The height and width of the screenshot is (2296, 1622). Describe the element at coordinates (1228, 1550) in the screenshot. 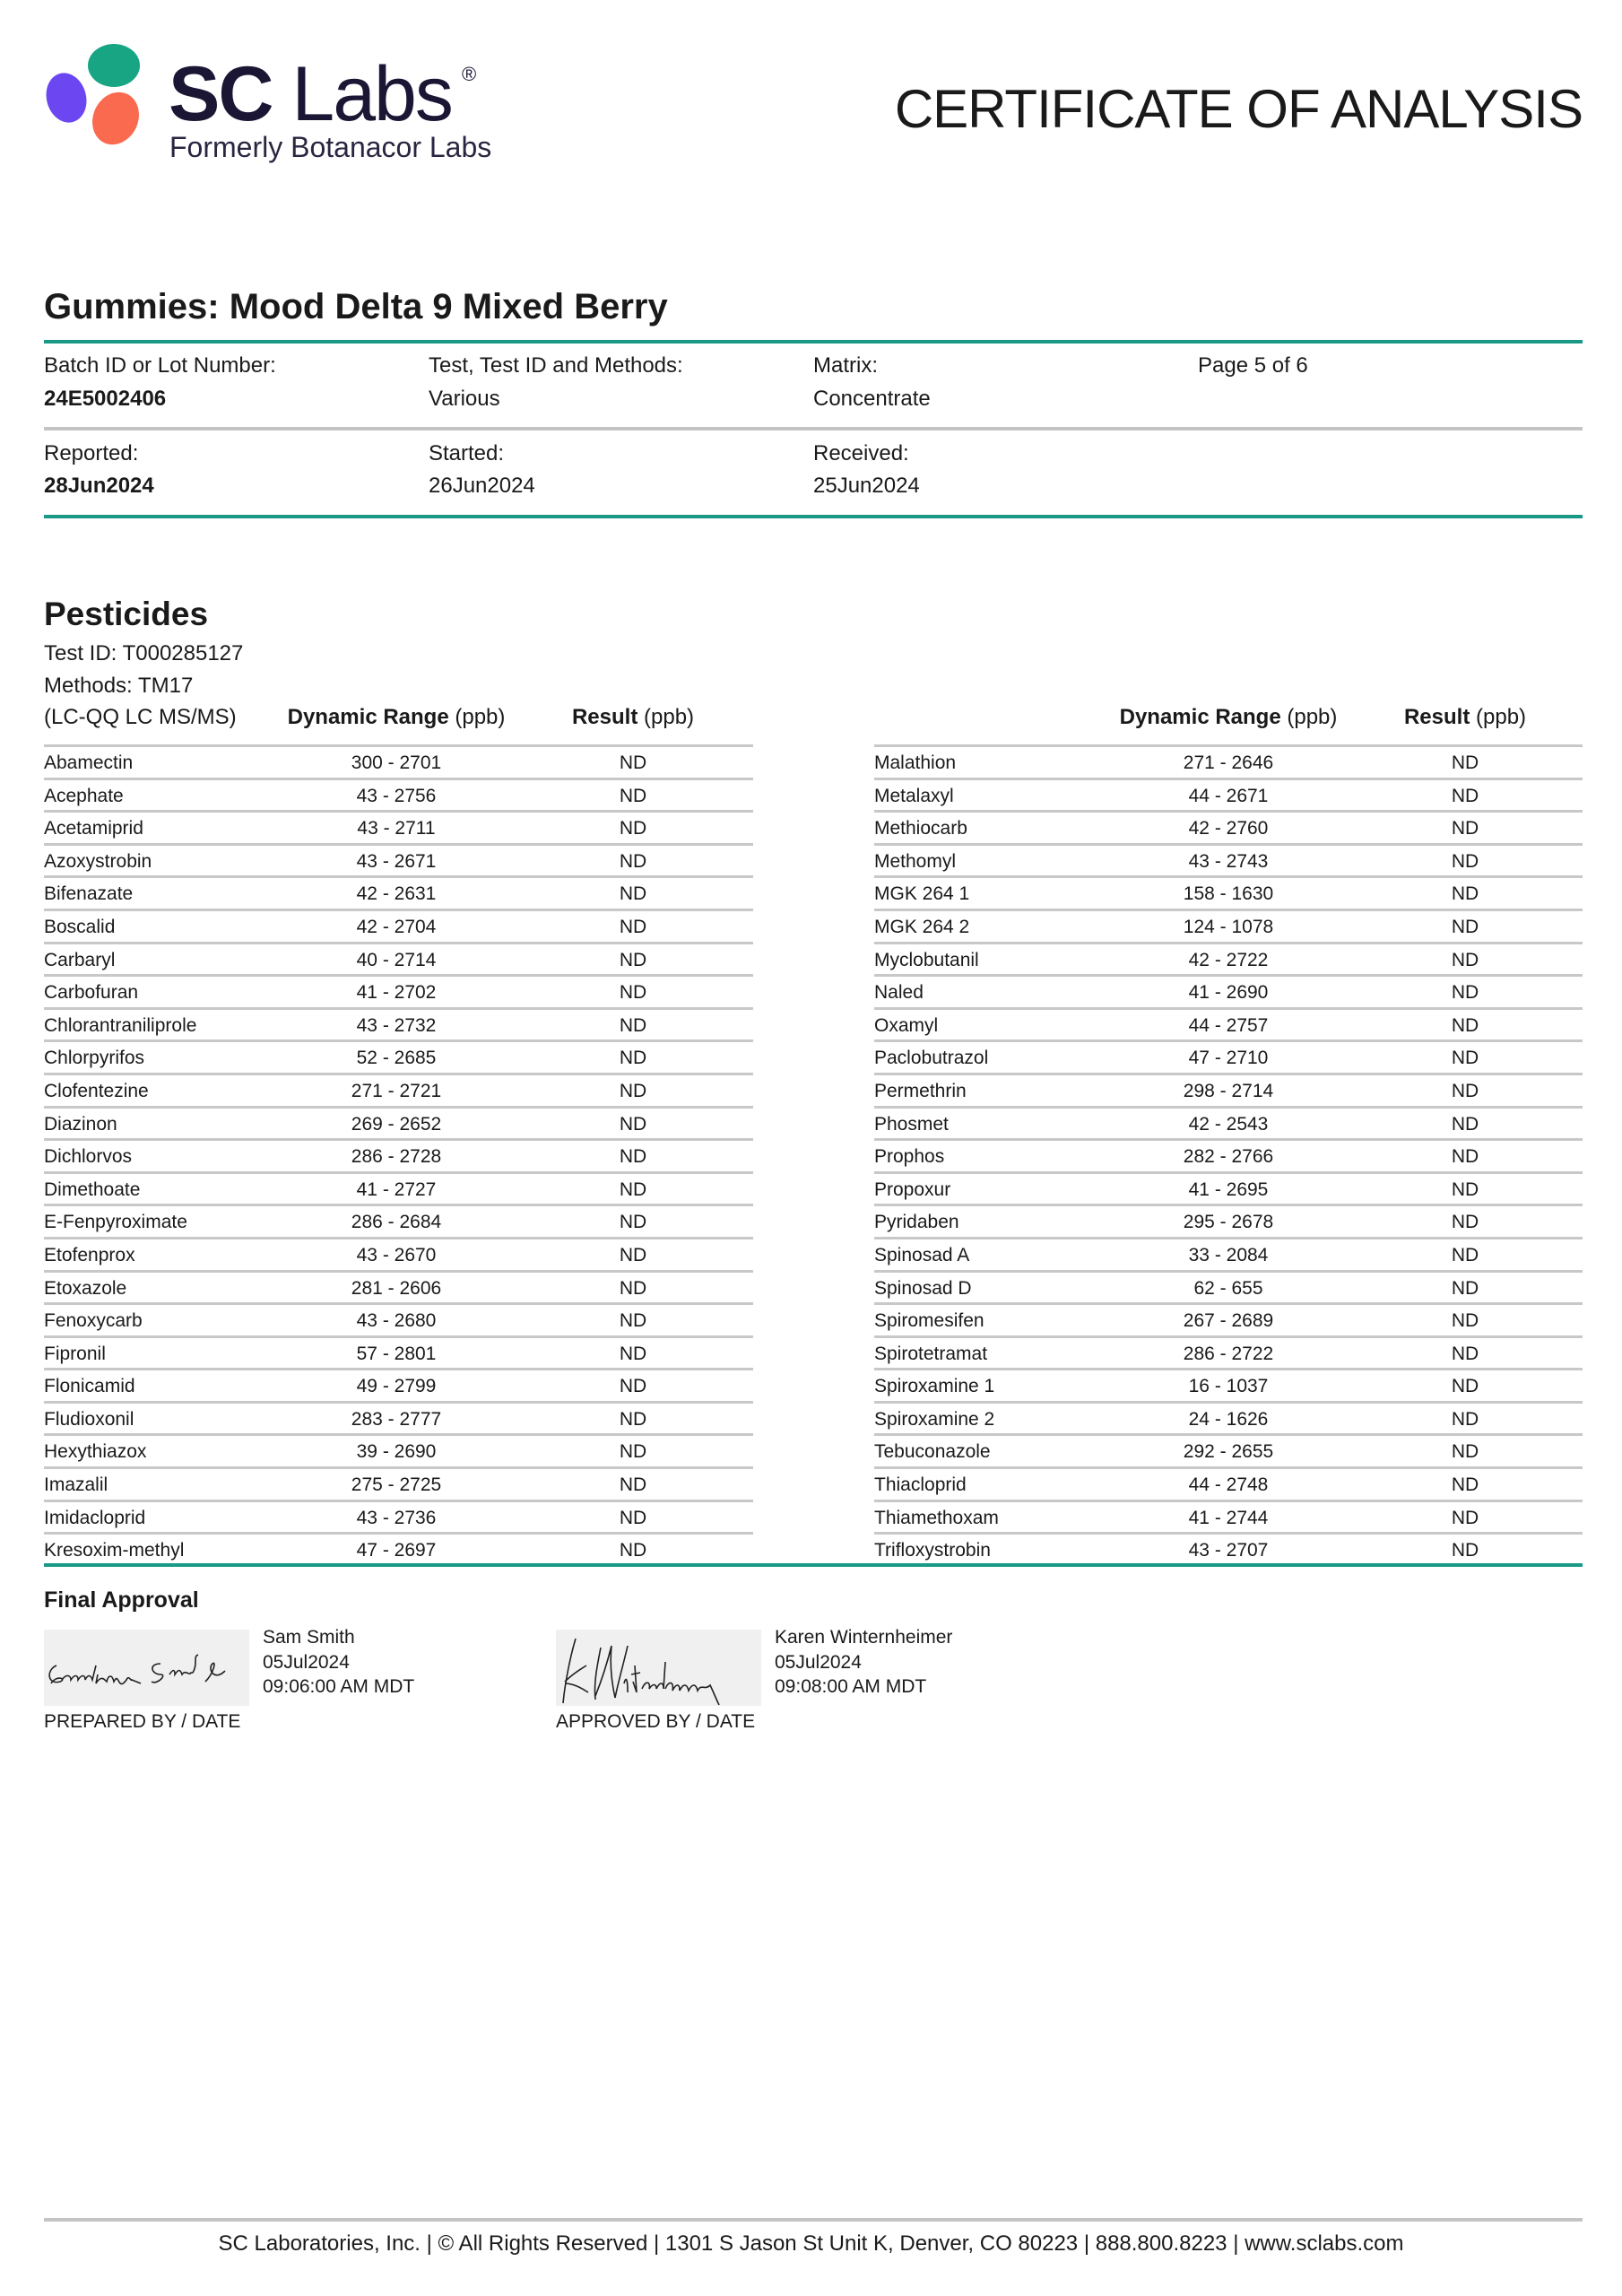

I see `dynamic-range: 43 - 2707` at that location.